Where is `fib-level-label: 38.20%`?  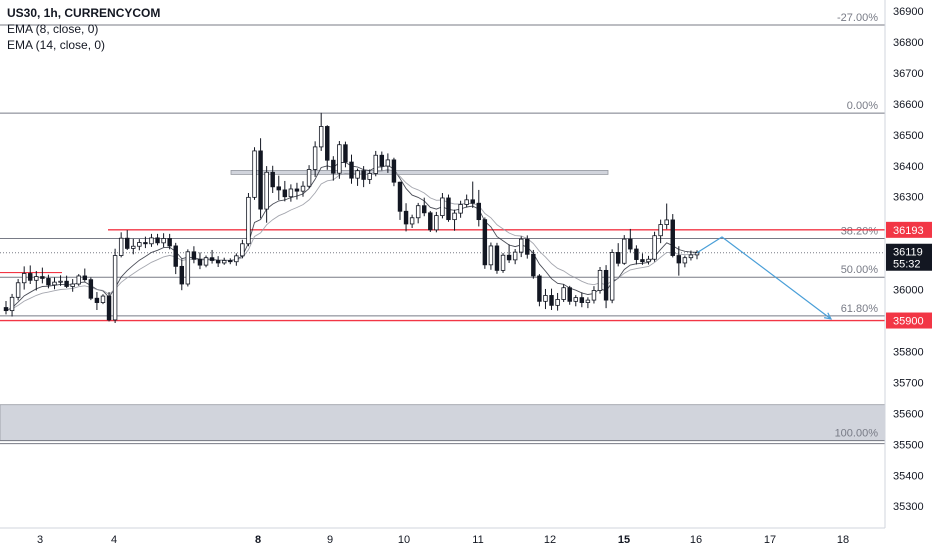 fib-level-label: 38.20% is located at coordinates (860, 232).